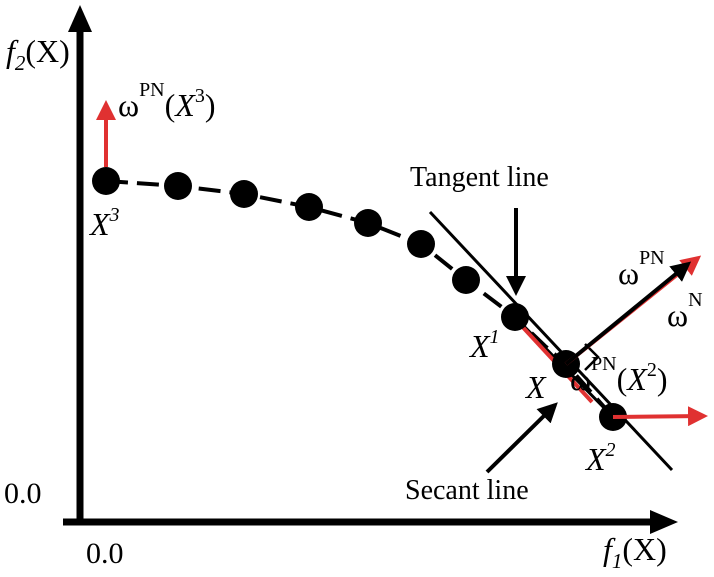  Describe the element at coordinates (685, 311) in the screenshot. I see `omega-n-label: ωN` at that location.